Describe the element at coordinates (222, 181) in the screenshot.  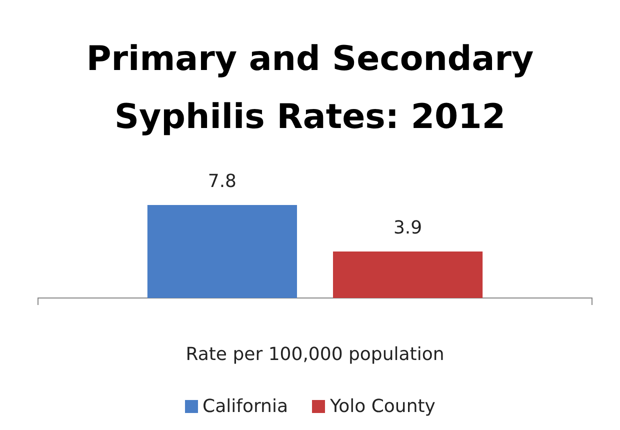
I see `data-label: 7.8` at that location.